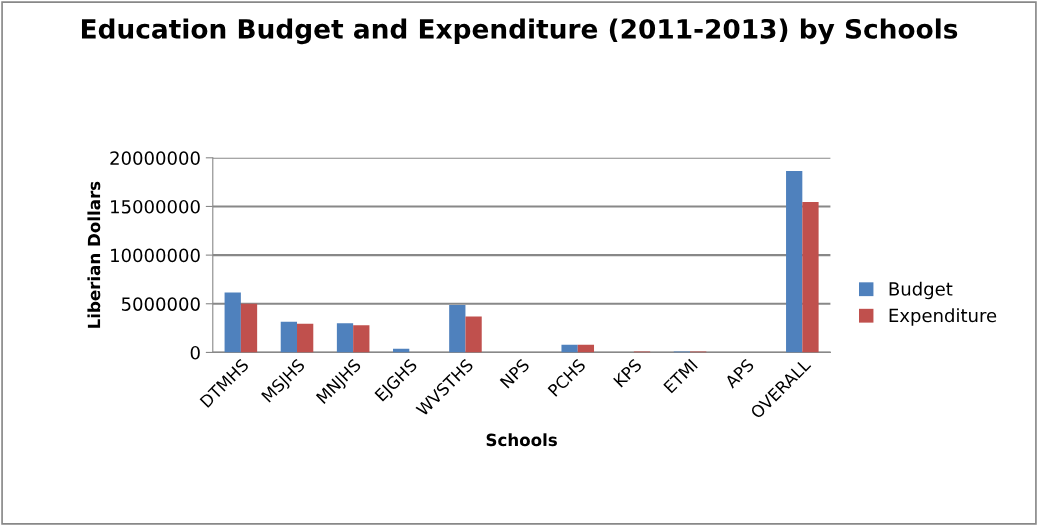 This screenshot has height=526, width=1038. I want to click on legend-label: Expenditure, so click(943, 317).